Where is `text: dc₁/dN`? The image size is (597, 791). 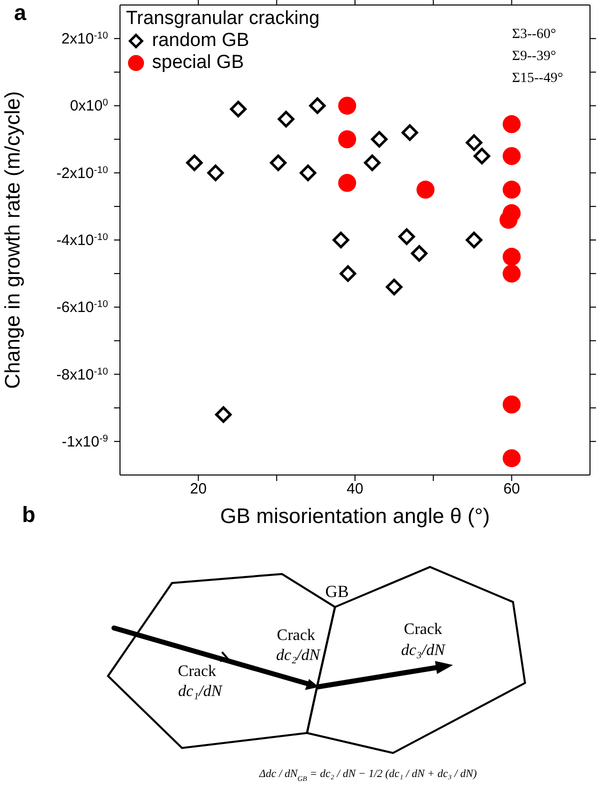 text: dc₁/dN is located at coordinates (201, 691).